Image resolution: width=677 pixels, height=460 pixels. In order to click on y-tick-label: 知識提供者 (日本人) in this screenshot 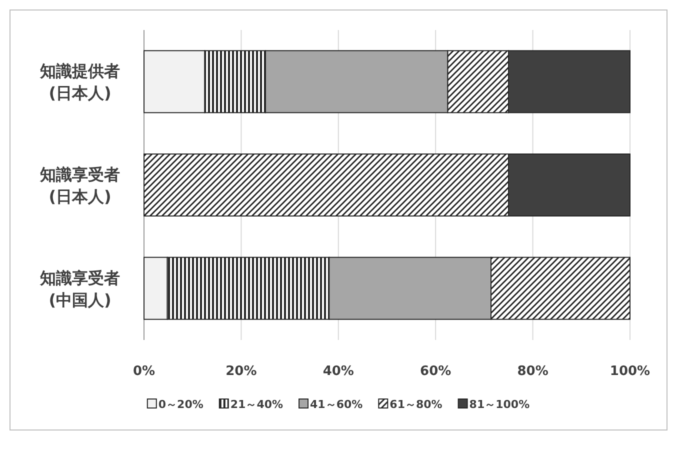, I will do `click(79, 82)`.